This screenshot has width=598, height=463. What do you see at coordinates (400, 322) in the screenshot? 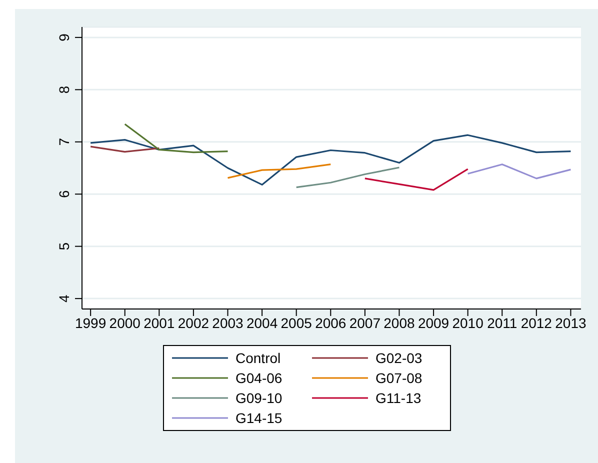
I see `x-tick-label: 2008` at bounding box center [400, 322].